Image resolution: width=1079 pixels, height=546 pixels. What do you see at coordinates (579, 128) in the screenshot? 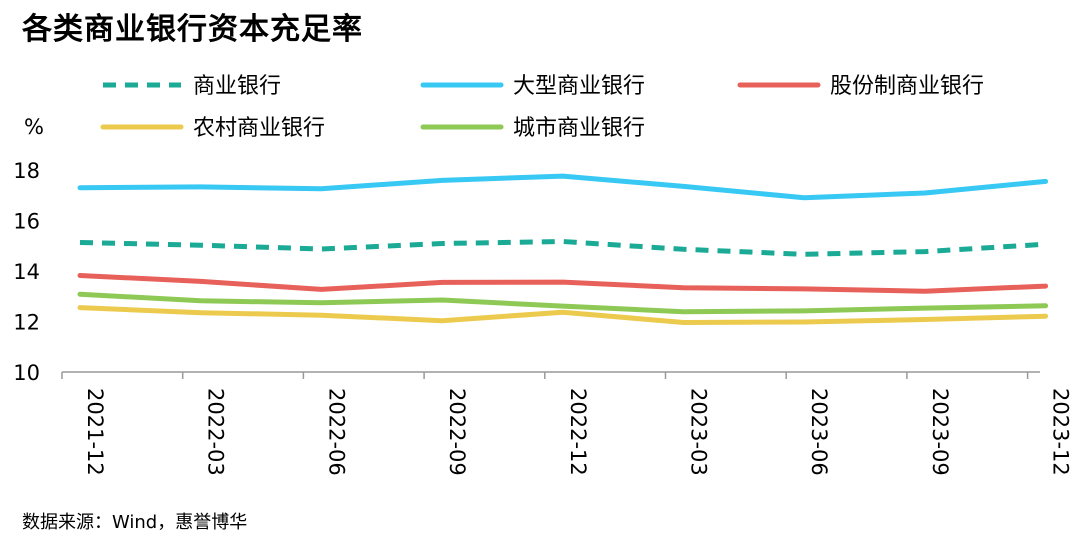
I see `legend-label: 城市商业银行` at bounding box center [579, 128].